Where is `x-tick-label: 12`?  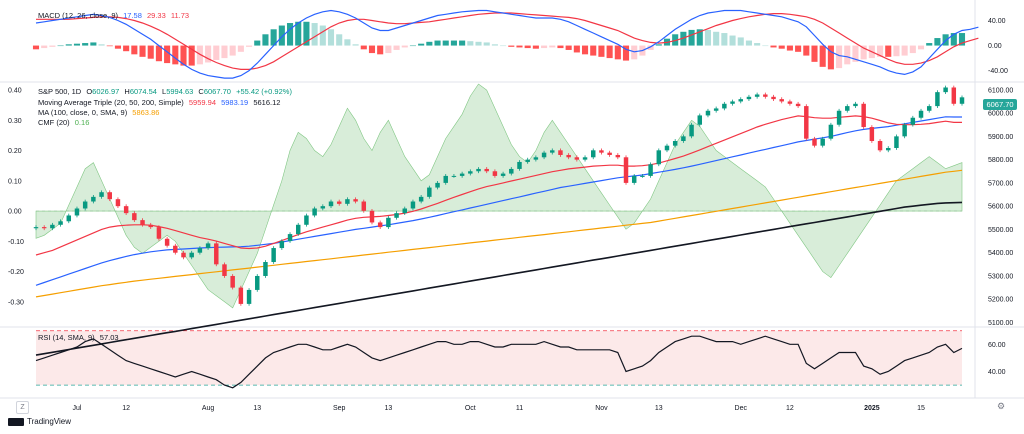
x-tick-label: 12 is located at coordinates (126, 408).